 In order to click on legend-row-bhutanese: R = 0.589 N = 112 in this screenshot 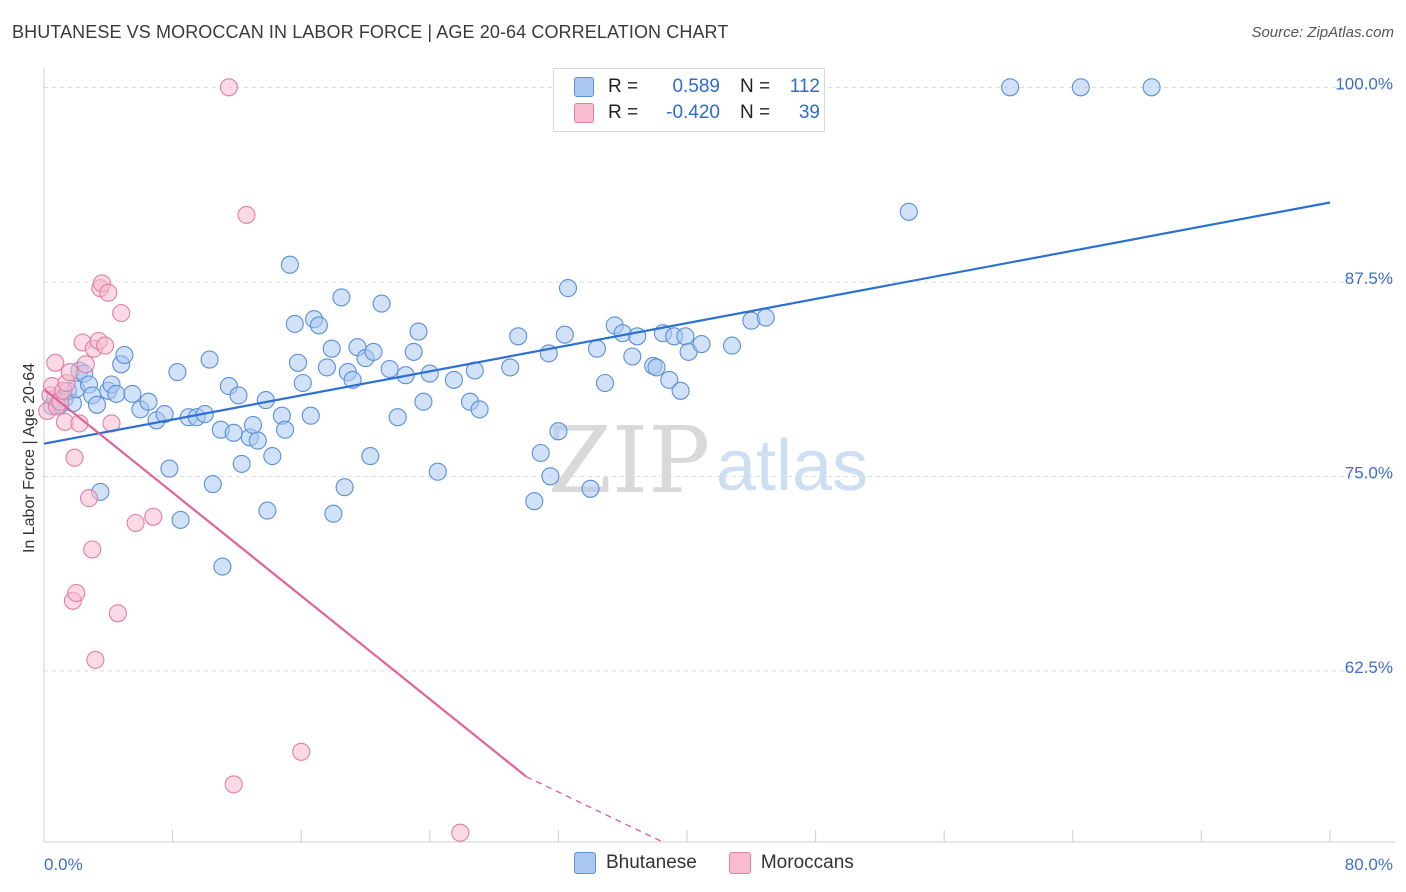, I will do `click(697, 87)`.